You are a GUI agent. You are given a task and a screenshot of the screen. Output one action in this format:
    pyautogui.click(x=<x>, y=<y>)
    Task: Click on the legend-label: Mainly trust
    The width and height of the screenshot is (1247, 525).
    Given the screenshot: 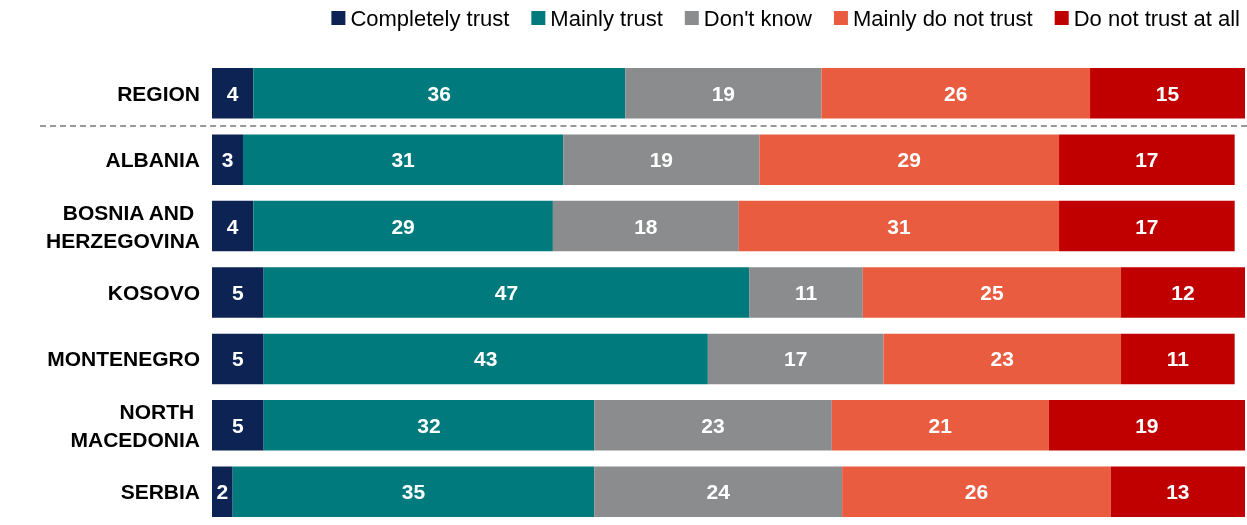 What is the action you would take?
    pyautogui.click(x=606, y=18)
    